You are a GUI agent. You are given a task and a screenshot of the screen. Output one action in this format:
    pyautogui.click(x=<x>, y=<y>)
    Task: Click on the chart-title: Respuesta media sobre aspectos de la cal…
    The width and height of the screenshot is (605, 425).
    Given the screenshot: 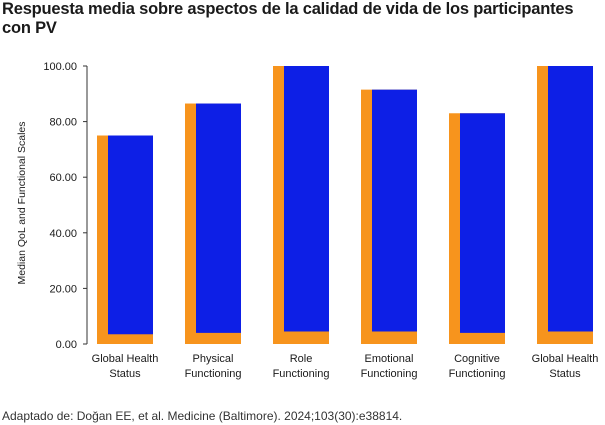 What is the action you would take?
    pyautogui.click(x=288, y=18)
    